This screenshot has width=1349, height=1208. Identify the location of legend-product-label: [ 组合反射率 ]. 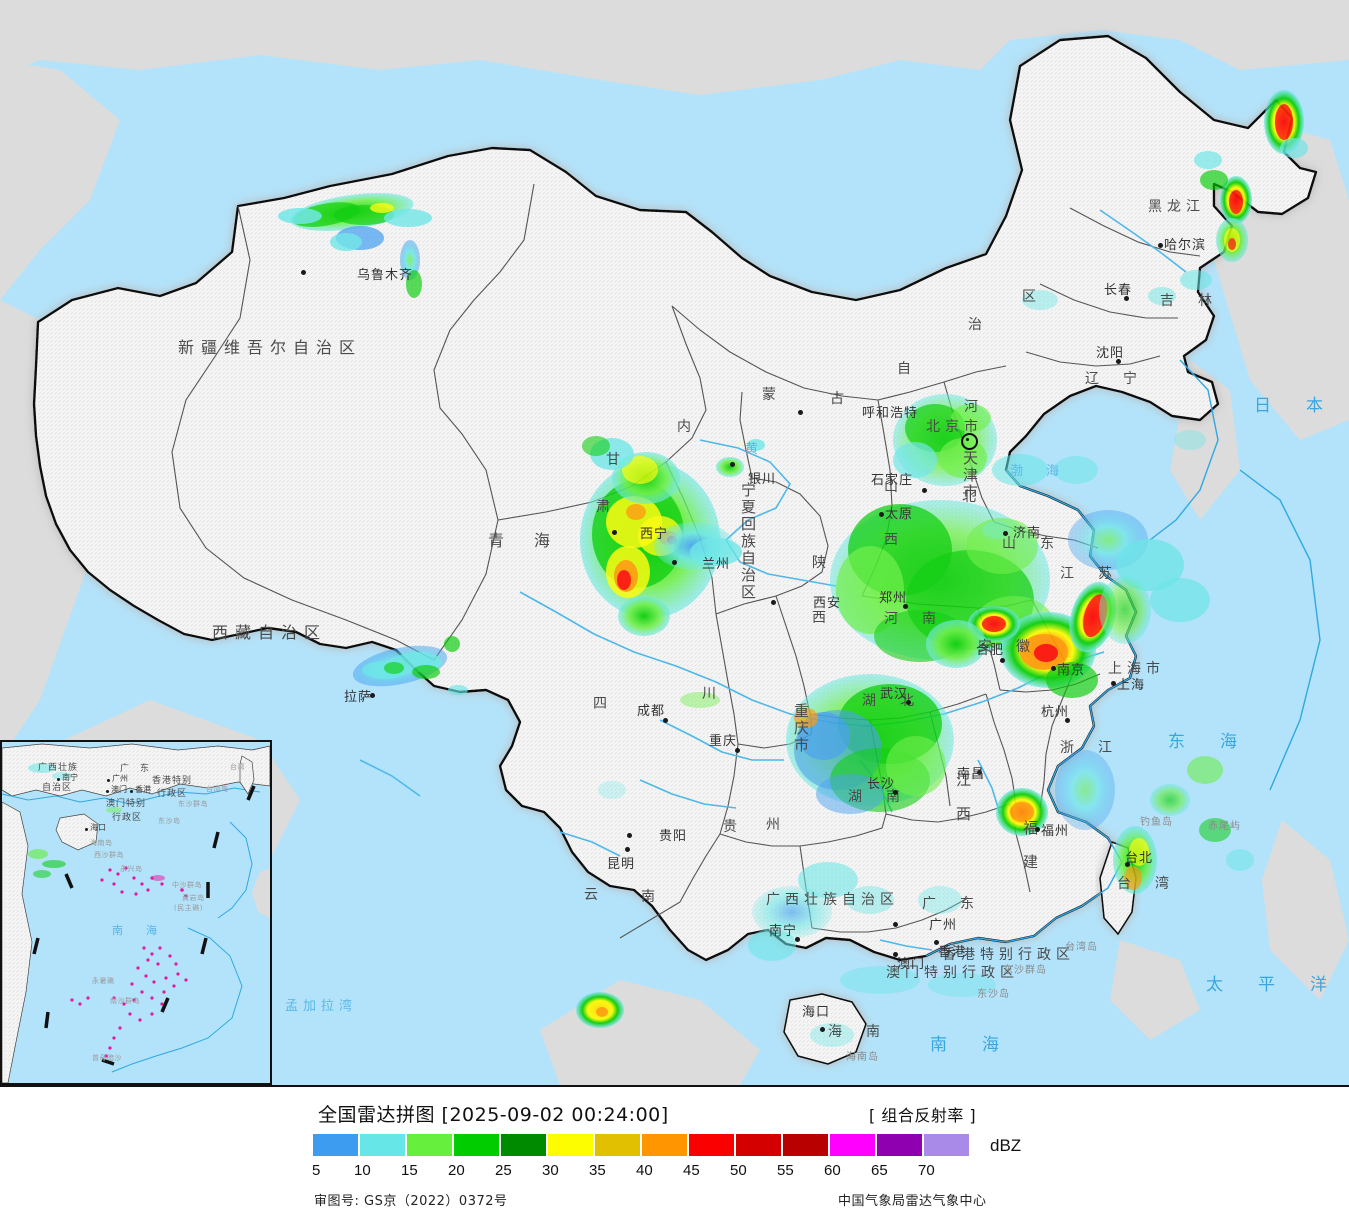
(923, 1115).